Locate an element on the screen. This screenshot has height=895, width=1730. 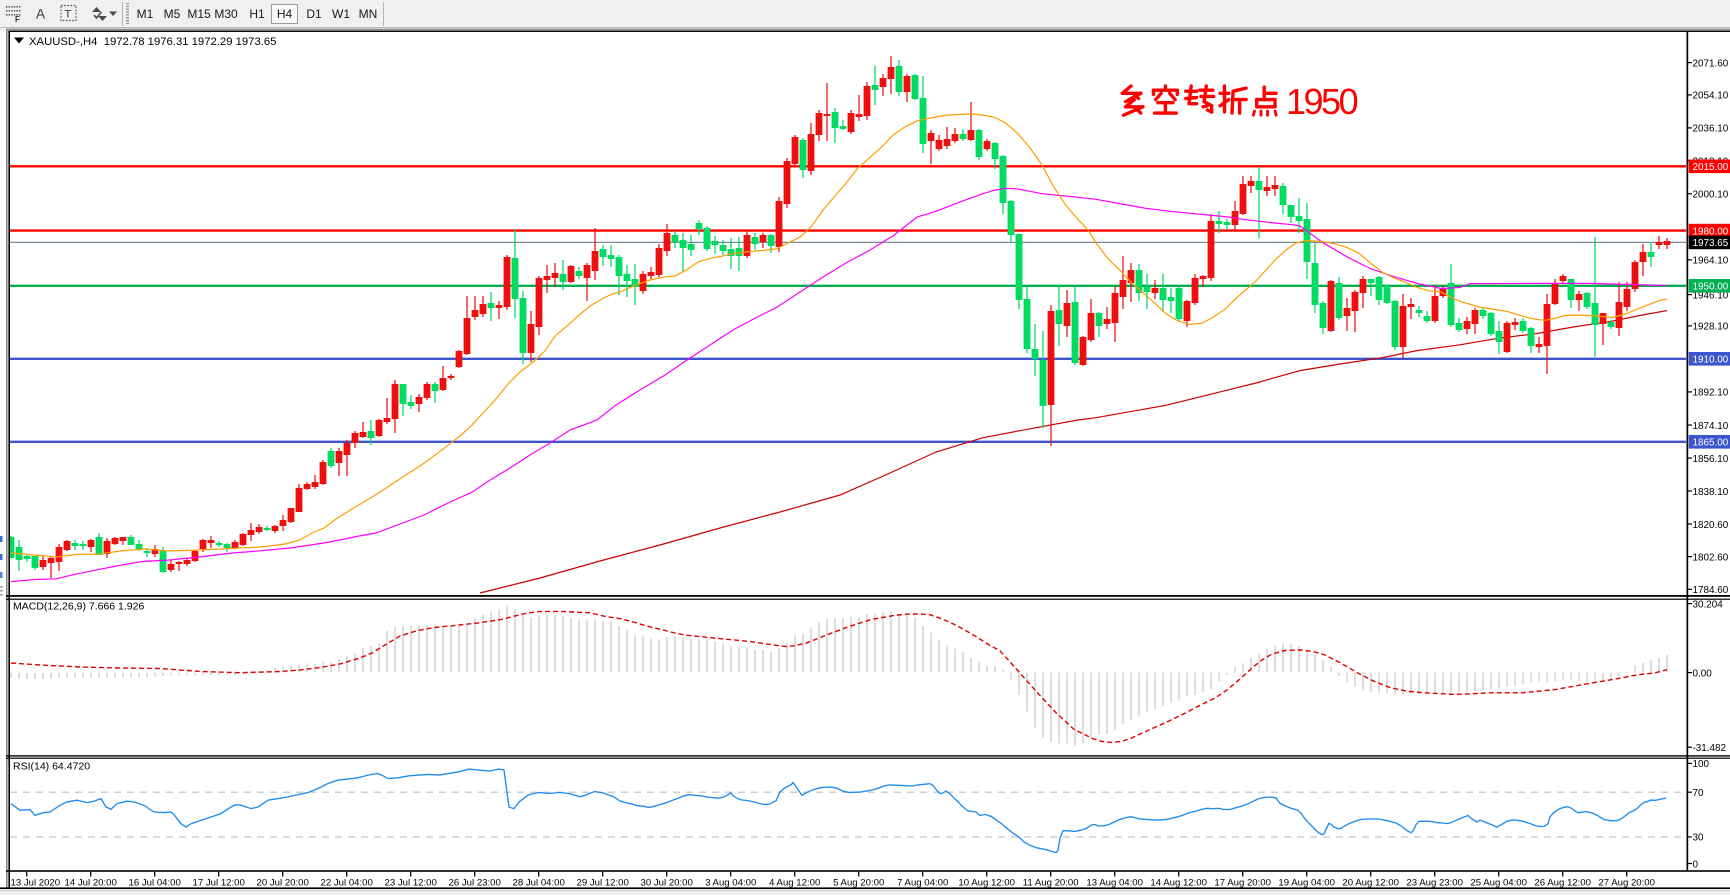
svg-text: 1865.00 is located at coordinates (1711, 443).